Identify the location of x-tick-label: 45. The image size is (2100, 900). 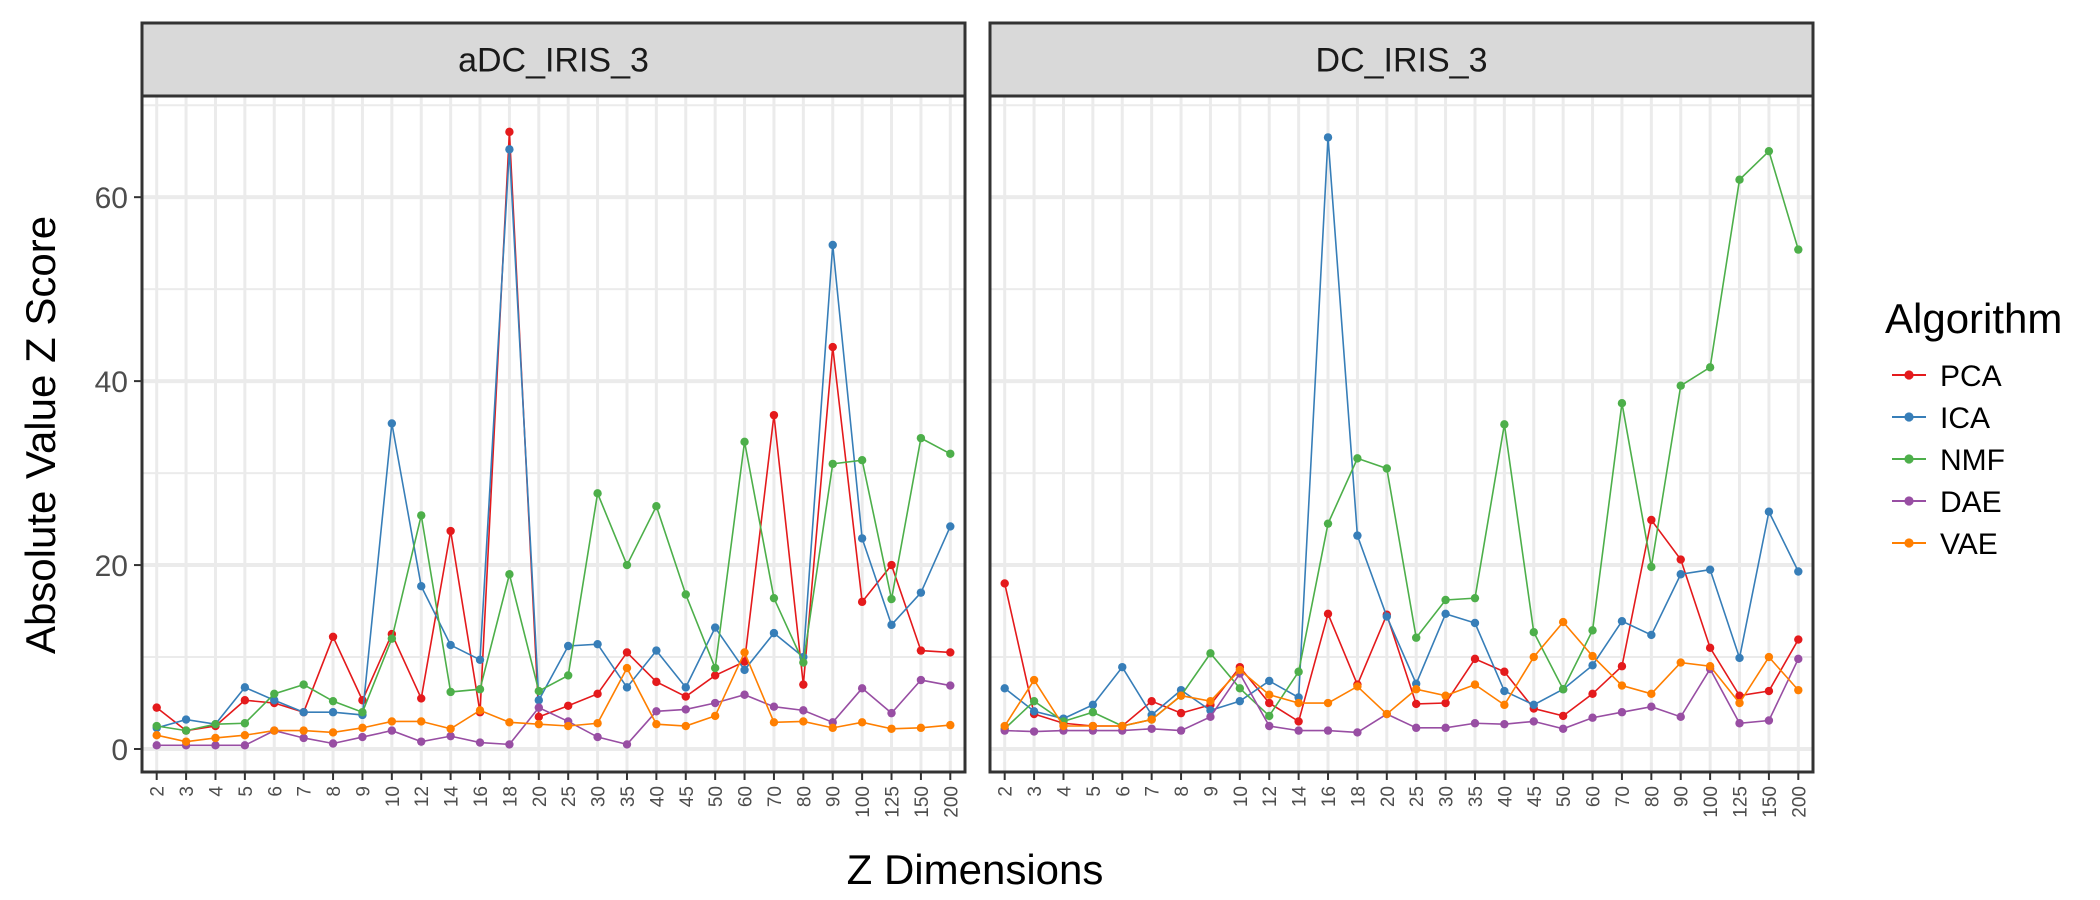
(1535, 796).